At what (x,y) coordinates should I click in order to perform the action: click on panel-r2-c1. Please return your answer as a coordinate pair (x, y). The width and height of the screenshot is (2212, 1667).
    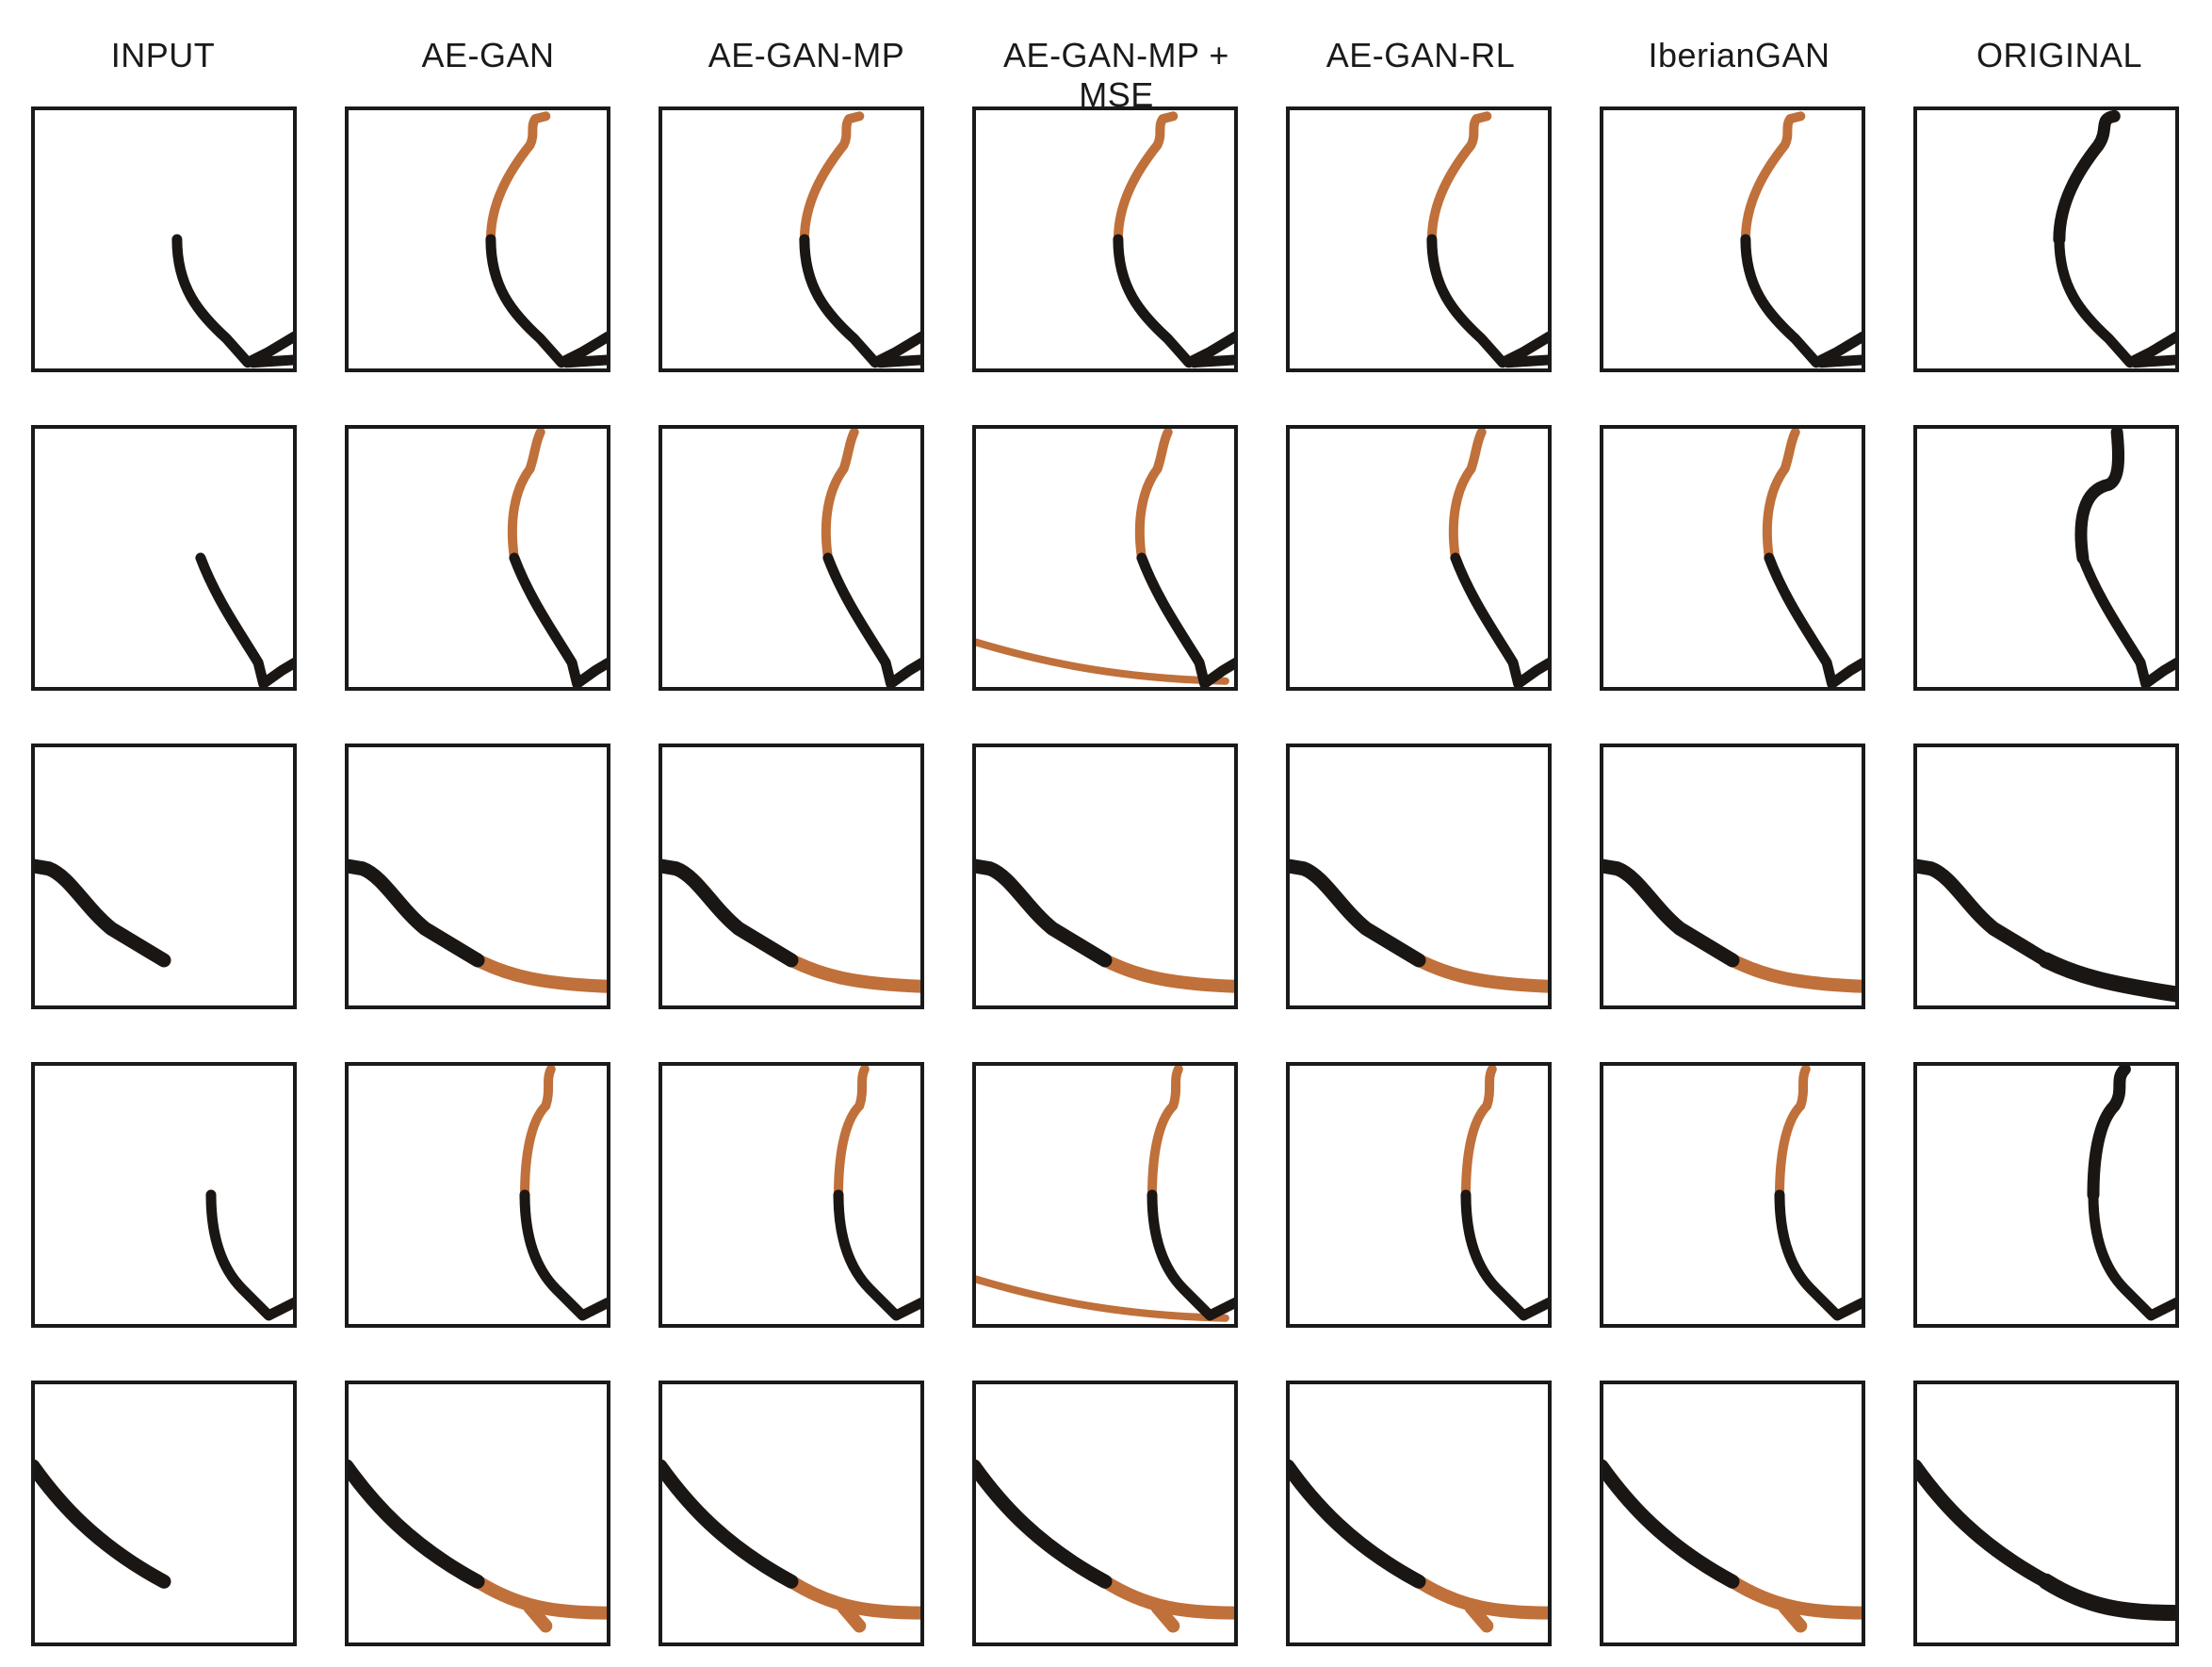
    Looking at the image, I should click on (478, 926).